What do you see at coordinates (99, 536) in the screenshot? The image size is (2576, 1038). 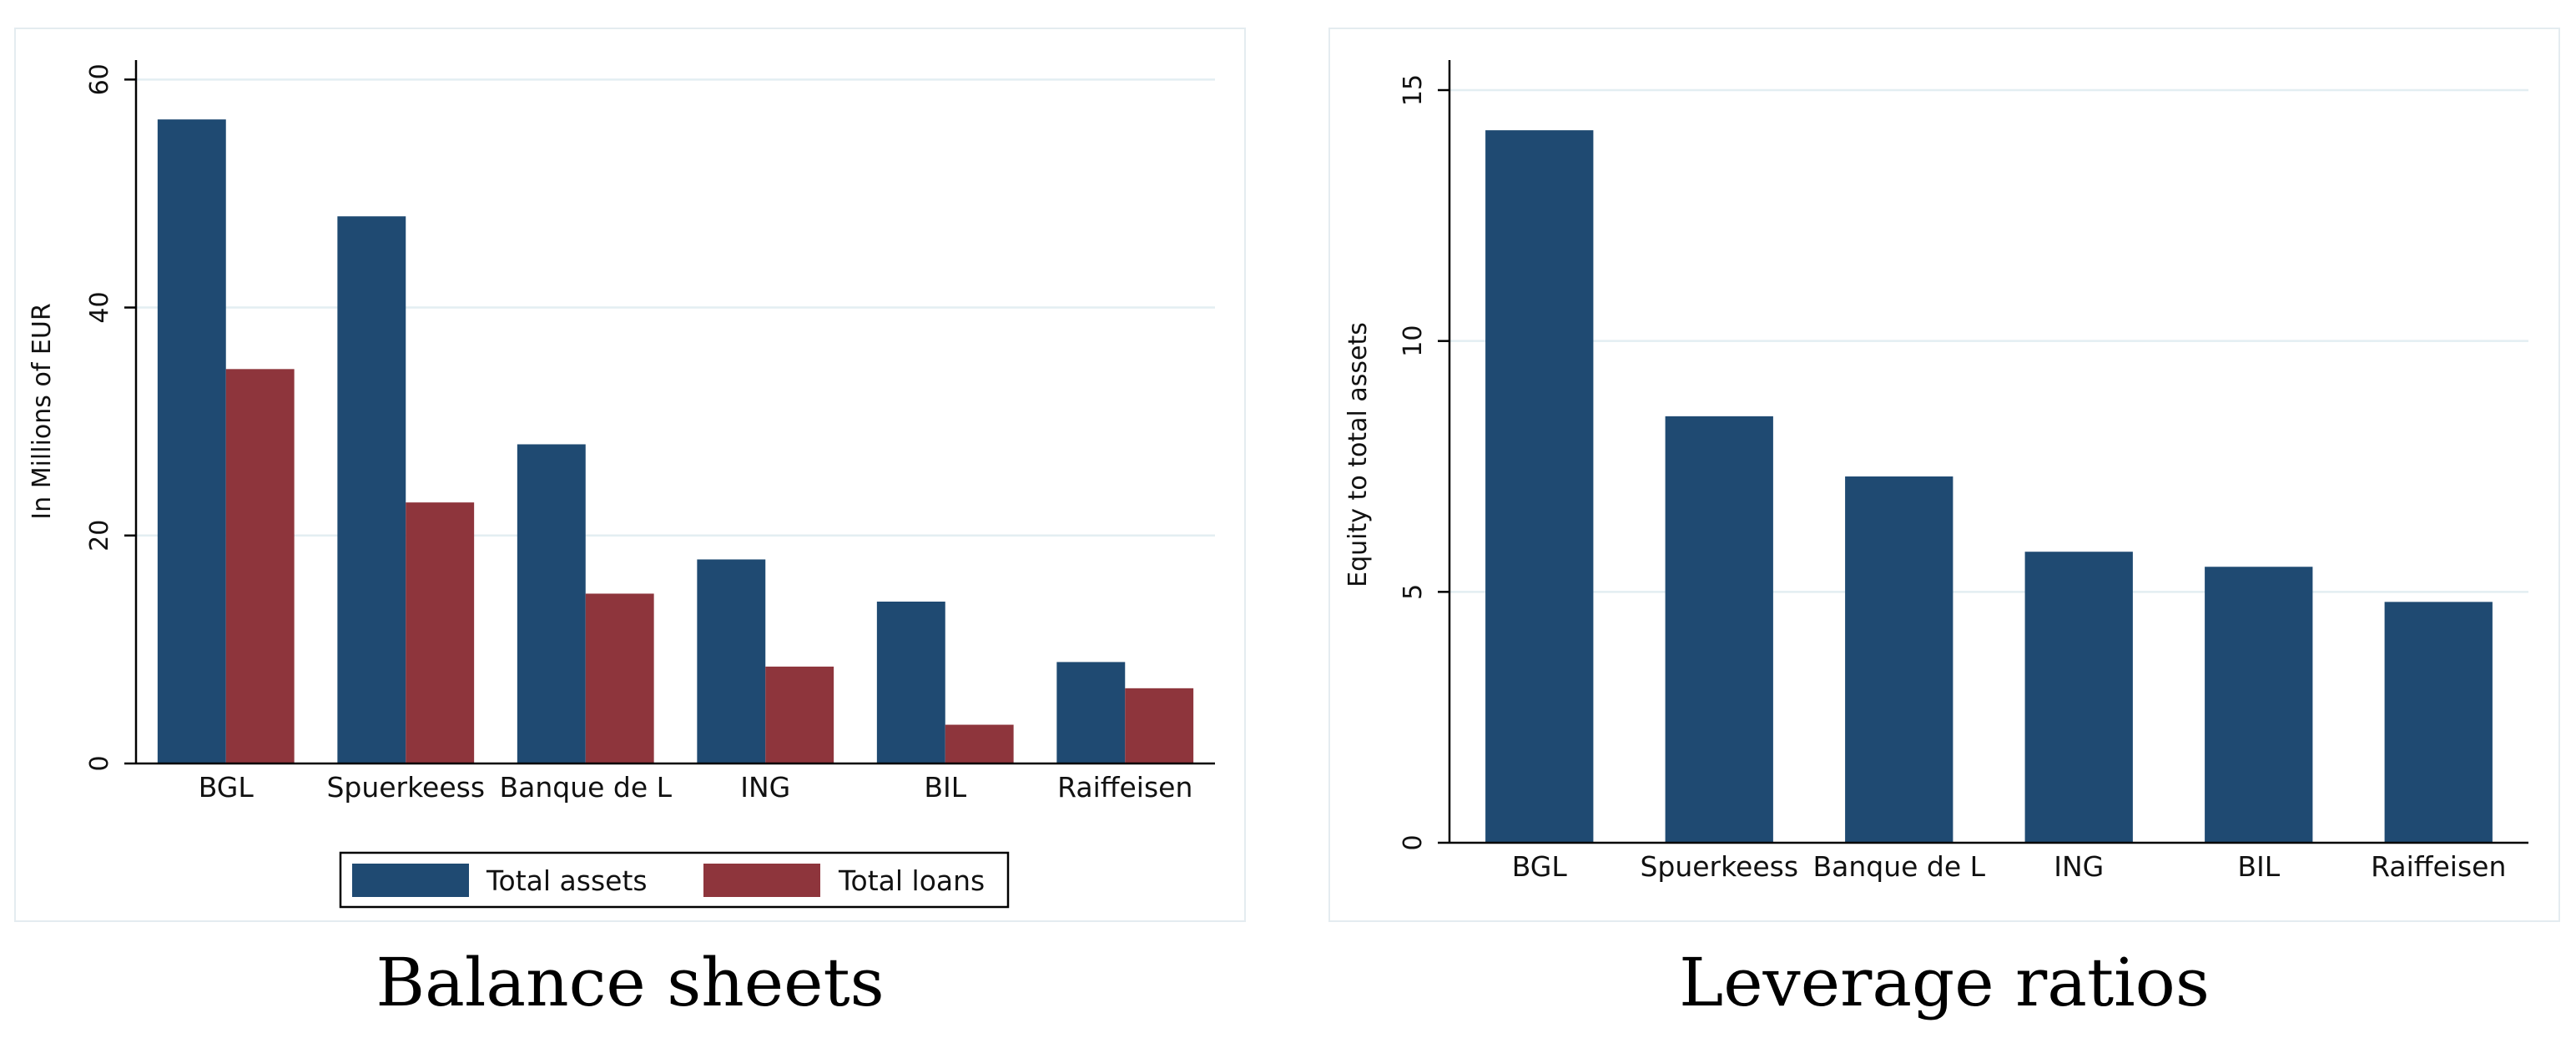 I see `y-tick-label: 20` at bounding box center [99, 536].